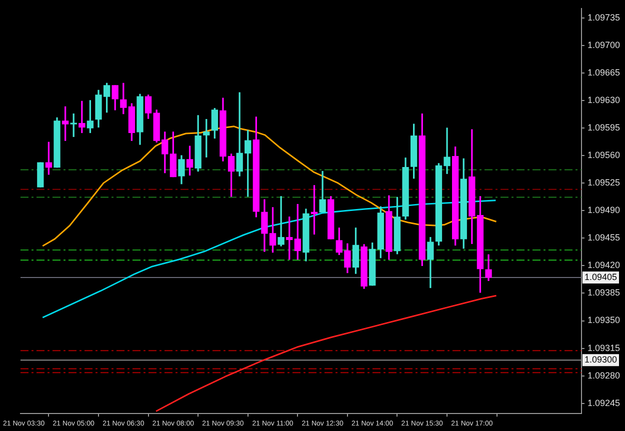 The width and height of the screenshot is (625, 431). What do you see at coordinates (603, 99) in the screenshot?
I see `y-tick-label: 1.09630` at bounding box center [603, 99].